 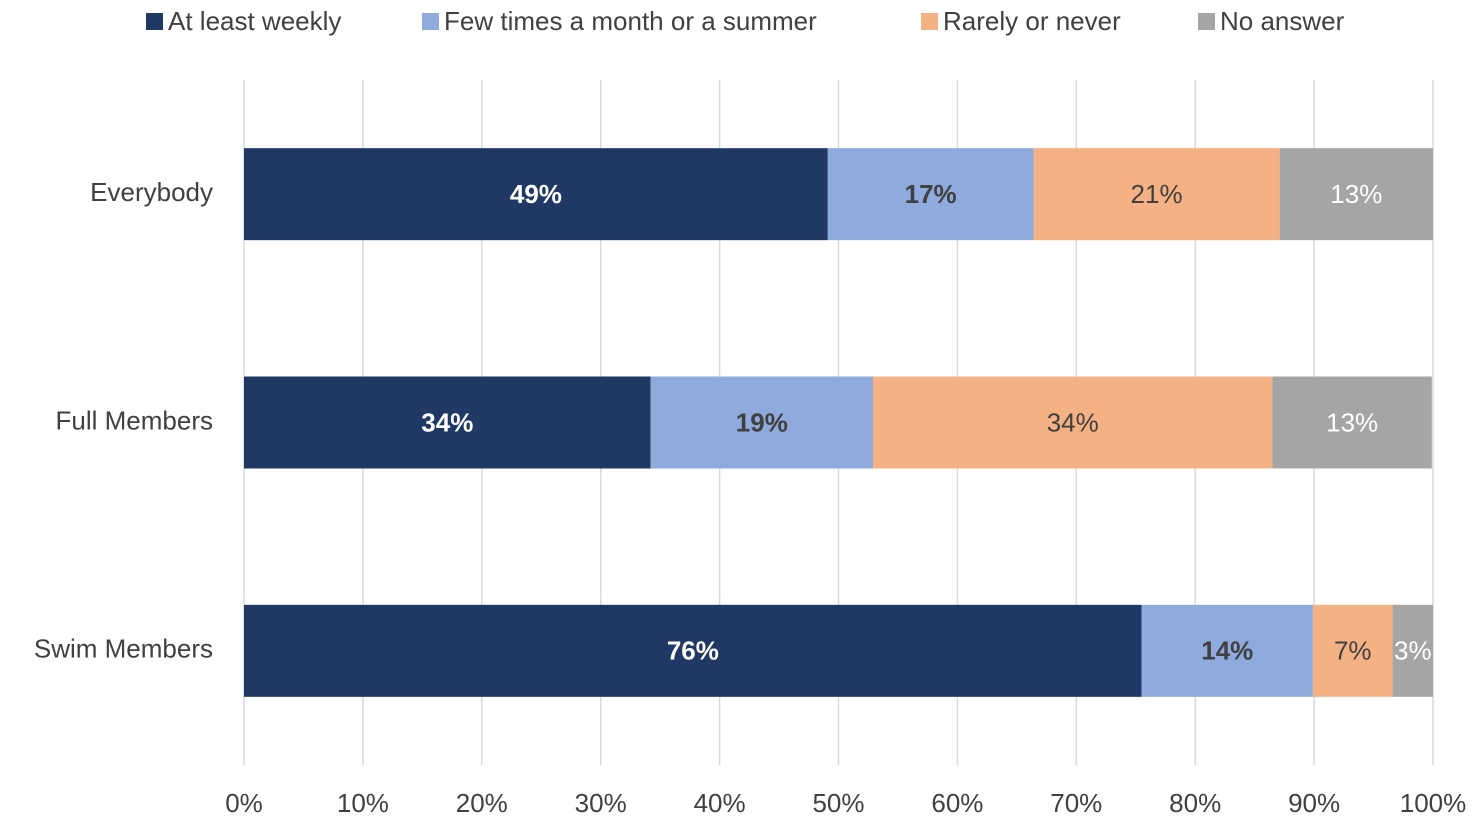 I want to click on x-tick-label: 40%, so click(x=720, y=803).